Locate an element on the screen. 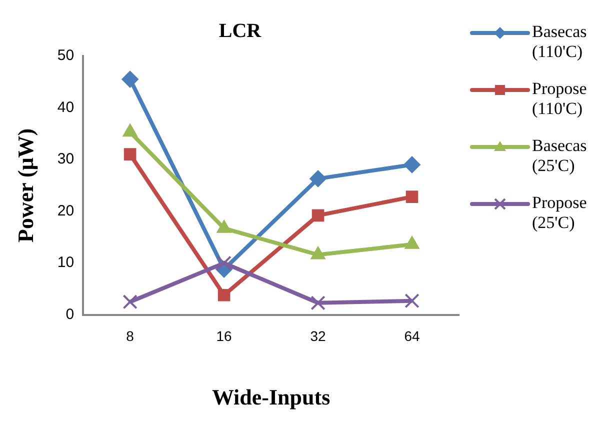 The height and width of the screenshot is (426, 607). x-axis-title: Wide-Inputs is located at coordinates (271, 397).